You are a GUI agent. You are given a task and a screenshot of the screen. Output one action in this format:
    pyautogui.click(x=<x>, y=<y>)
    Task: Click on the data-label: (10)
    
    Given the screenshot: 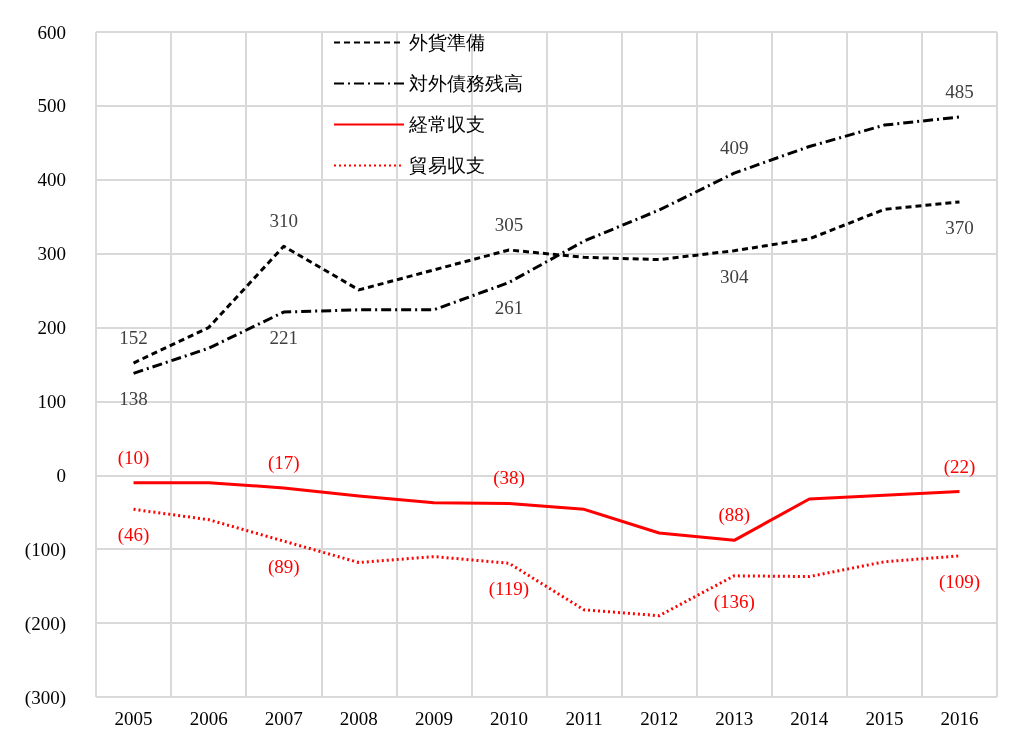 What is the action you would take?
    pyautogui.click(x=133, y=457)
    